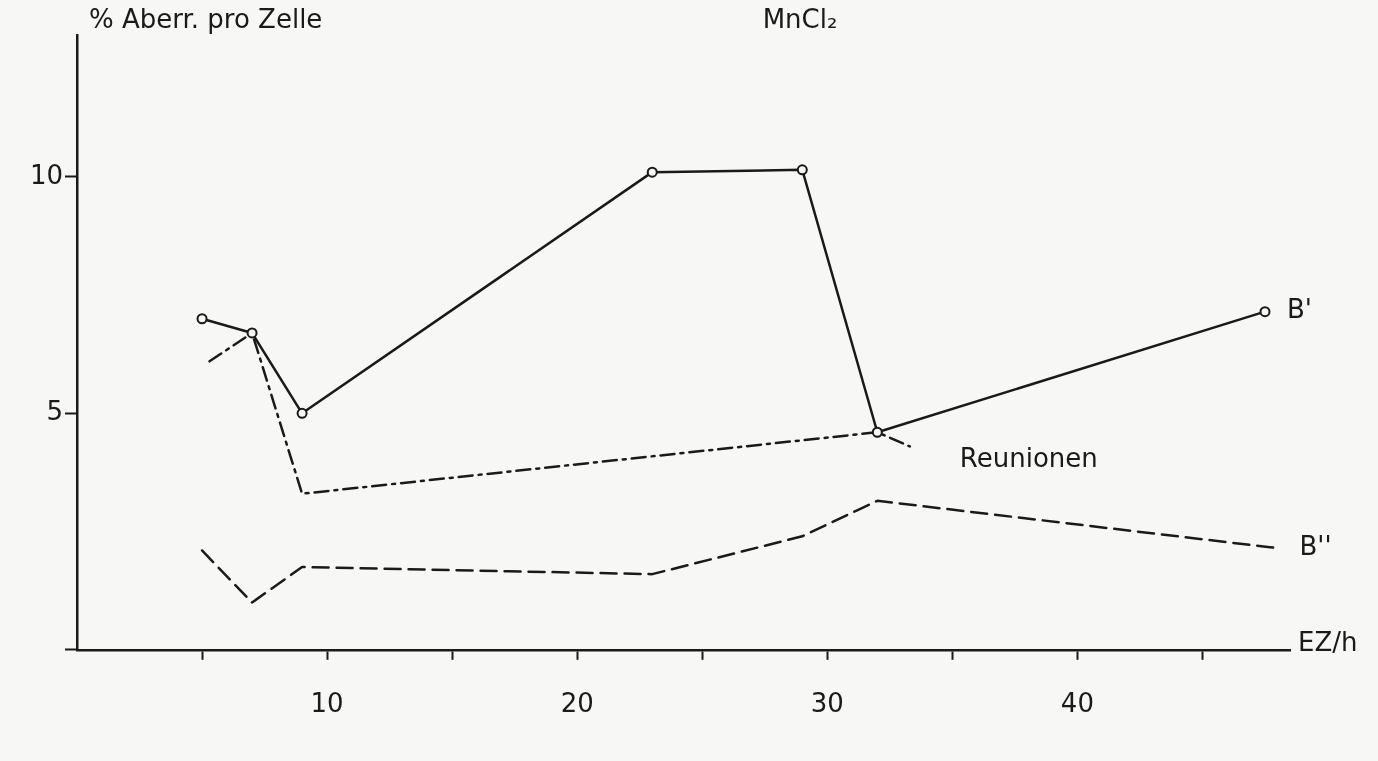  What do you see at coordinates (206, 18) in the screenshot?
I see `y-axis-title: % Aberr. pro Zelle` at bounding box center [206, 18].